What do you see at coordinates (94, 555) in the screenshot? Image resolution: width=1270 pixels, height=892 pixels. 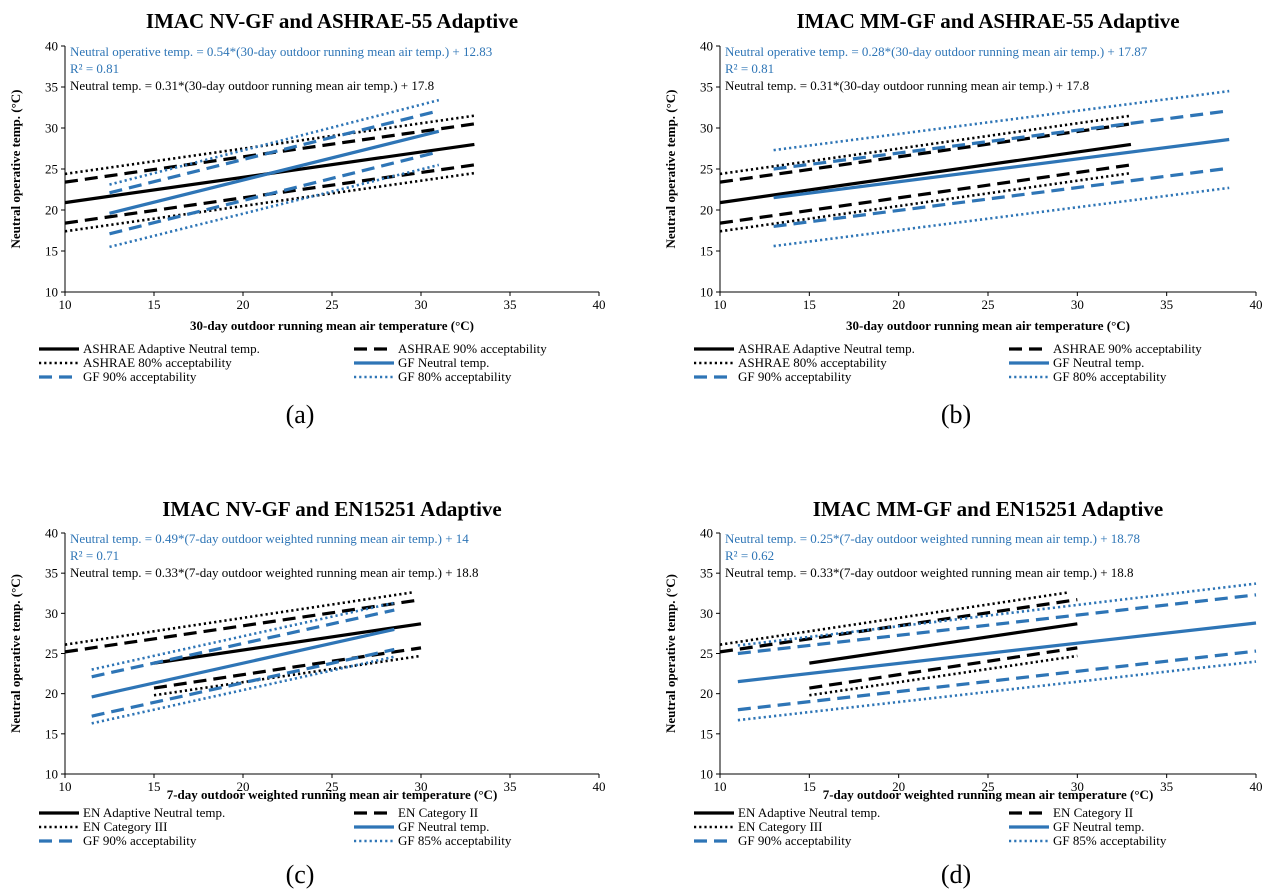 I see `equation-annotation: R² = 0.71` at bounding box center [94, 555].